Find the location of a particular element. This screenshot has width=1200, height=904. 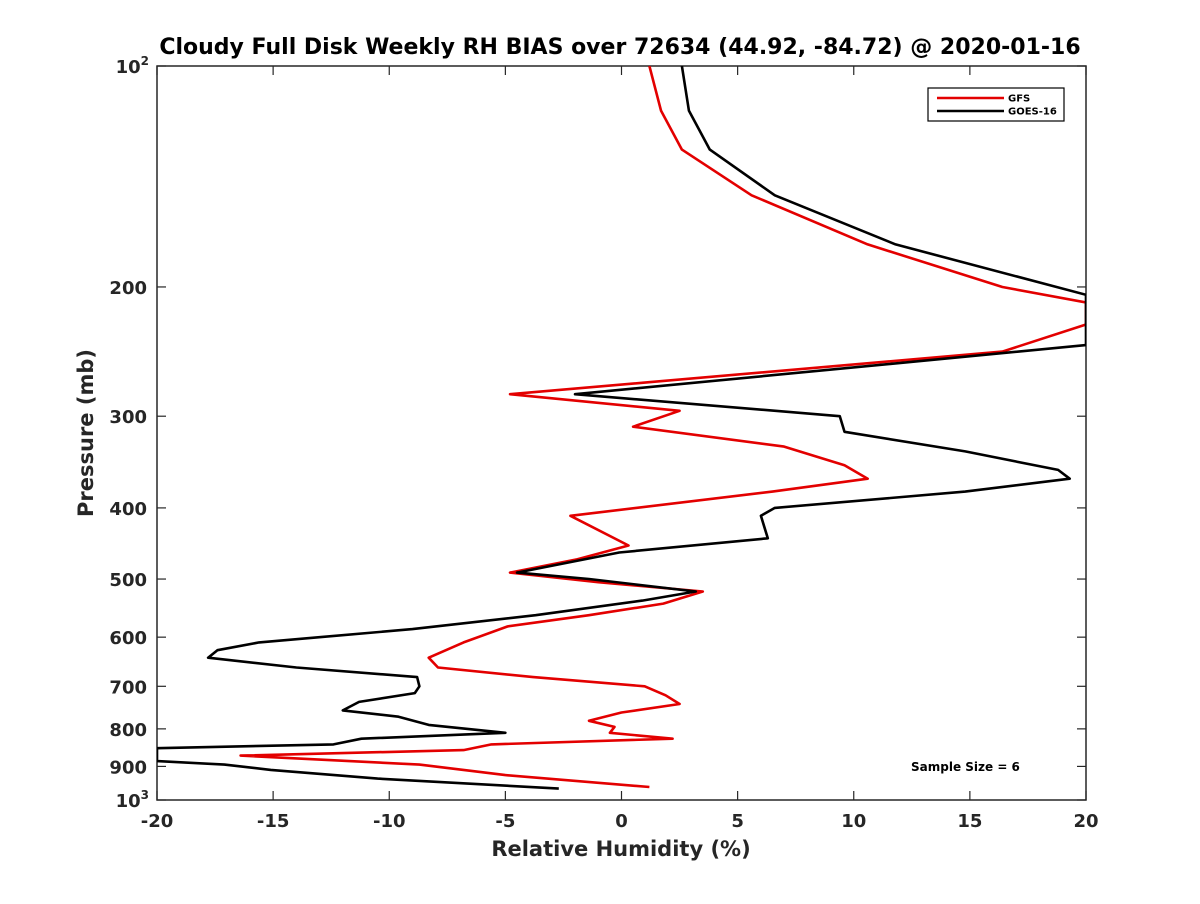

x-tick-label: 20 is located at coordinates (1085, 821).